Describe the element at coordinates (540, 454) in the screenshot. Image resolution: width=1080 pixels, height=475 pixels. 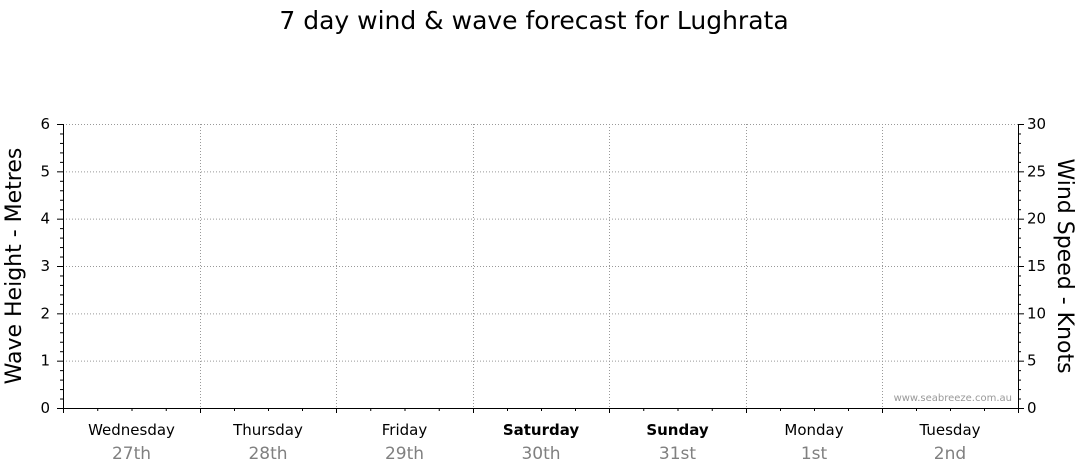
I see `date-label-saturday: 30th` at that location.